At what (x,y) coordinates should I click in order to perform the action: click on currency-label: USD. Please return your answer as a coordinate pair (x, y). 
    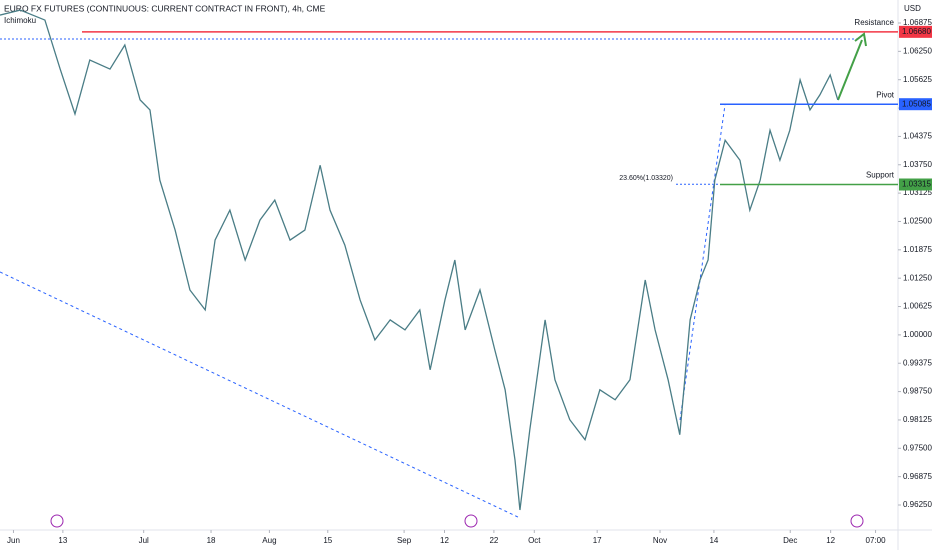
    Looking at the image, I should click on (912, 8).